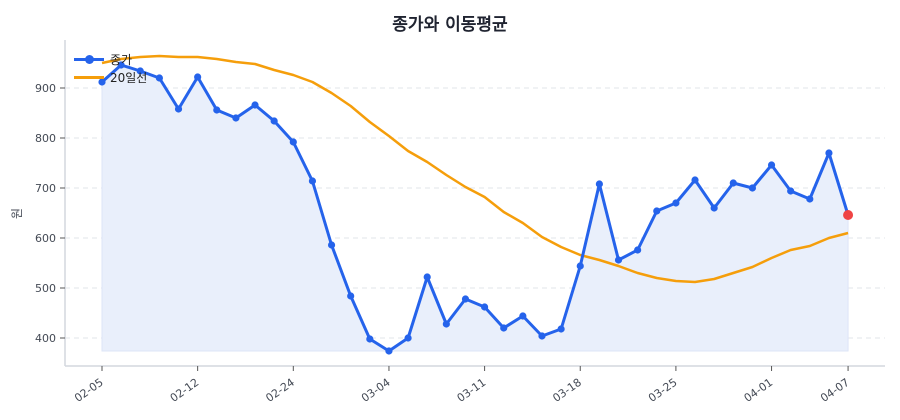 The width and height of the screenshot is (900, 420). What do you see at coordinates (376, 390) in the screenshot?
I see `svg-text: 03-04` at bounding box center [376, 390].